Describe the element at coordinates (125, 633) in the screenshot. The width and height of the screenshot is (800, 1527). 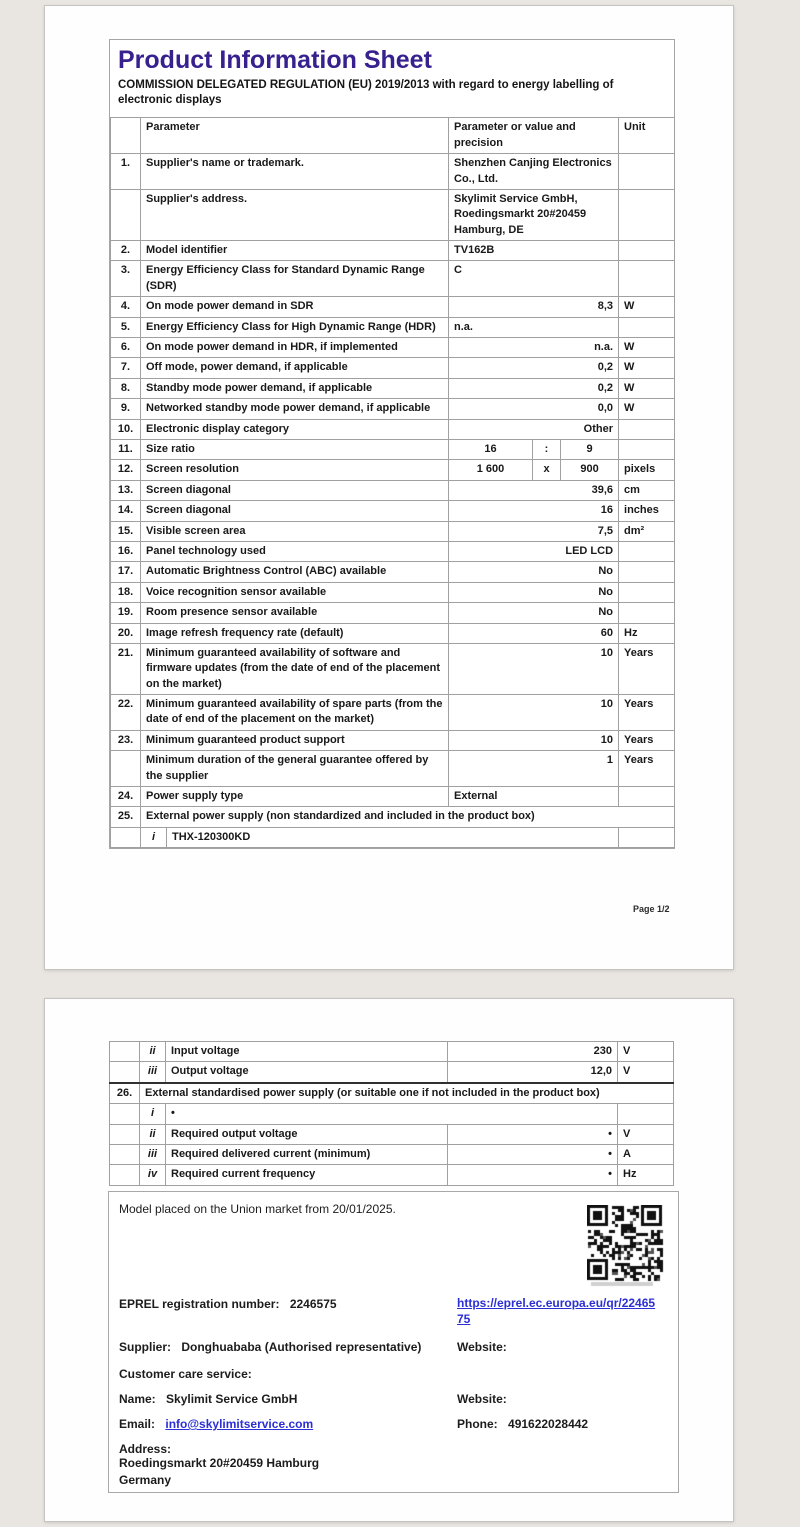
I see `row-number-cell: 20.` at that location.